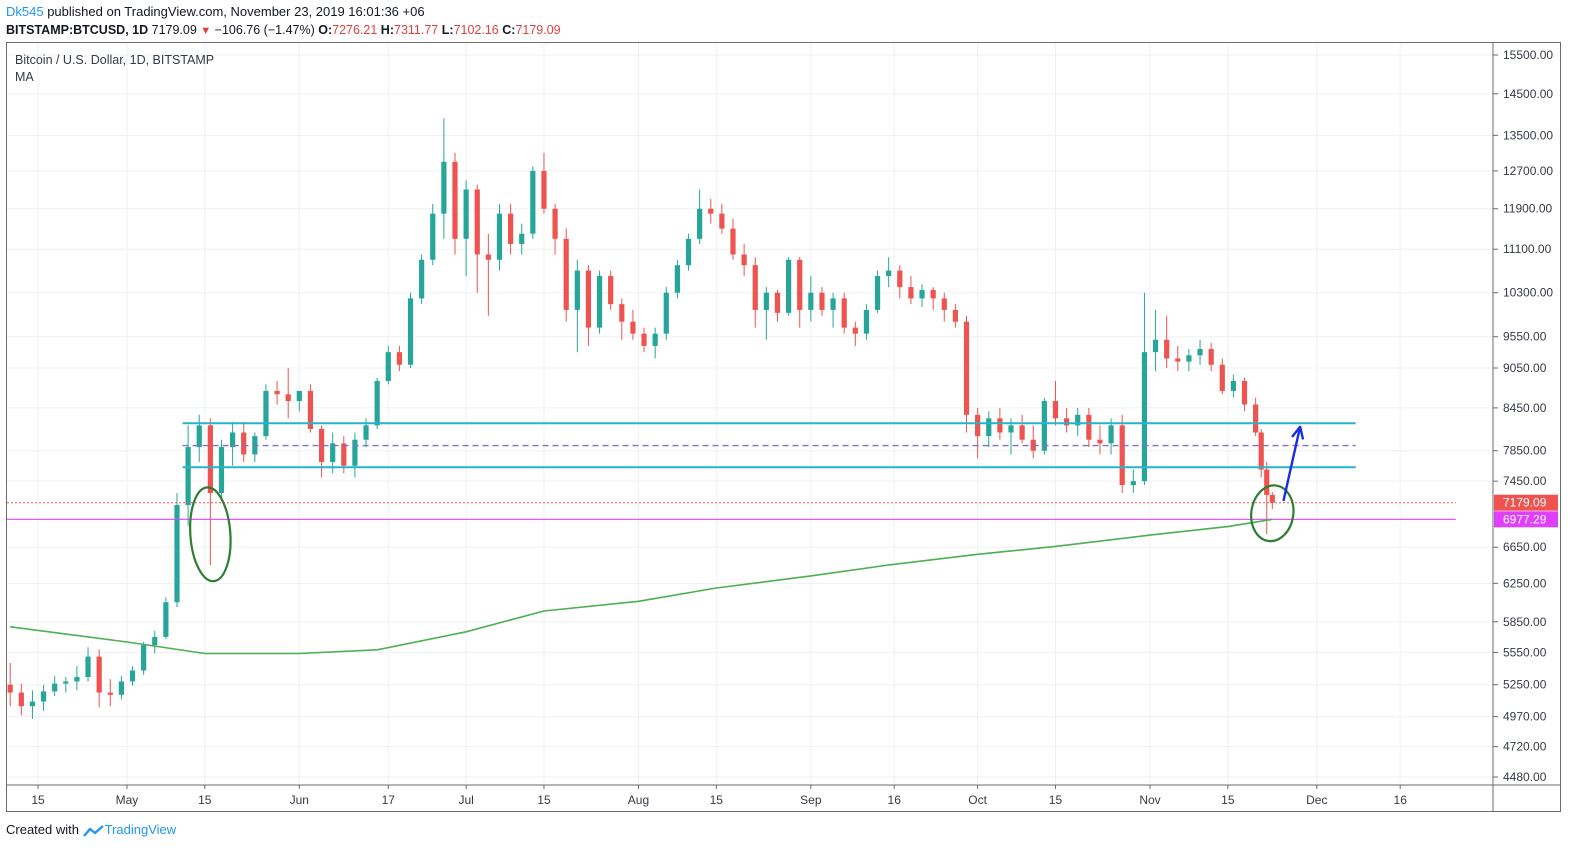 The height and width of the screenshot is (853, 1578). Describe the element at coordinates (1525, 547) in the screenshot. I see `price-tick-label: 6650.00` at that location.